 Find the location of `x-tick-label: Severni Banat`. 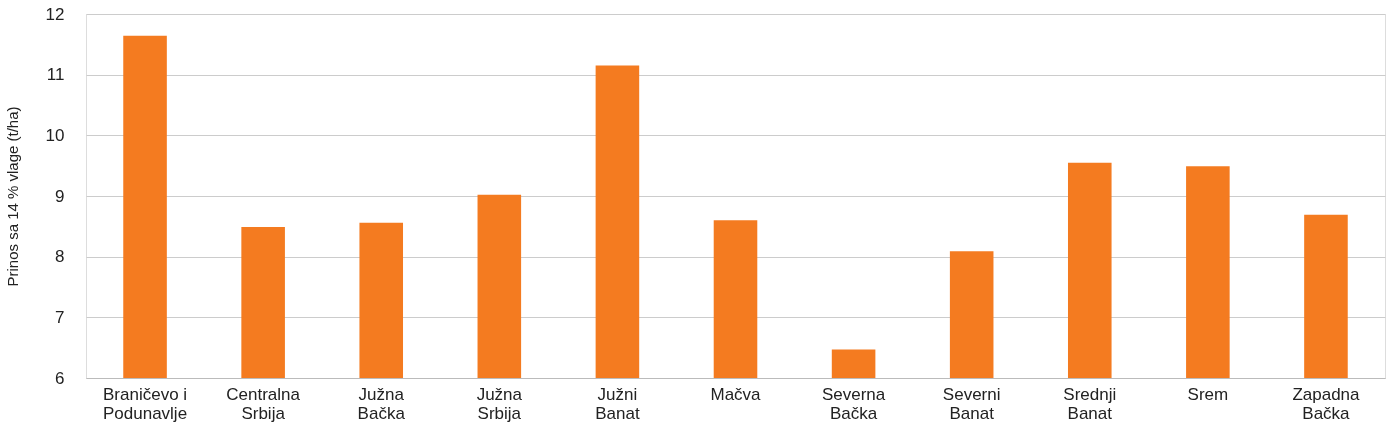

x-tick-label: Severni Banat is located at coordinates (971, 403).